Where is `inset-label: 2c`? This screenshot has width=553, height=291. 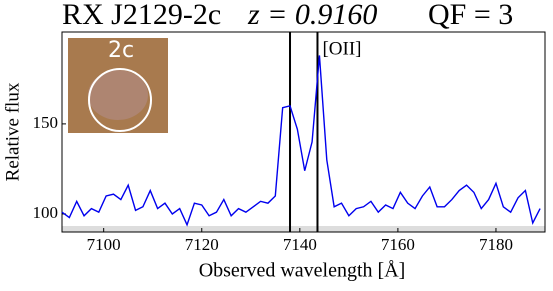
inset-label: 2c is located at coordinates (121, 50).